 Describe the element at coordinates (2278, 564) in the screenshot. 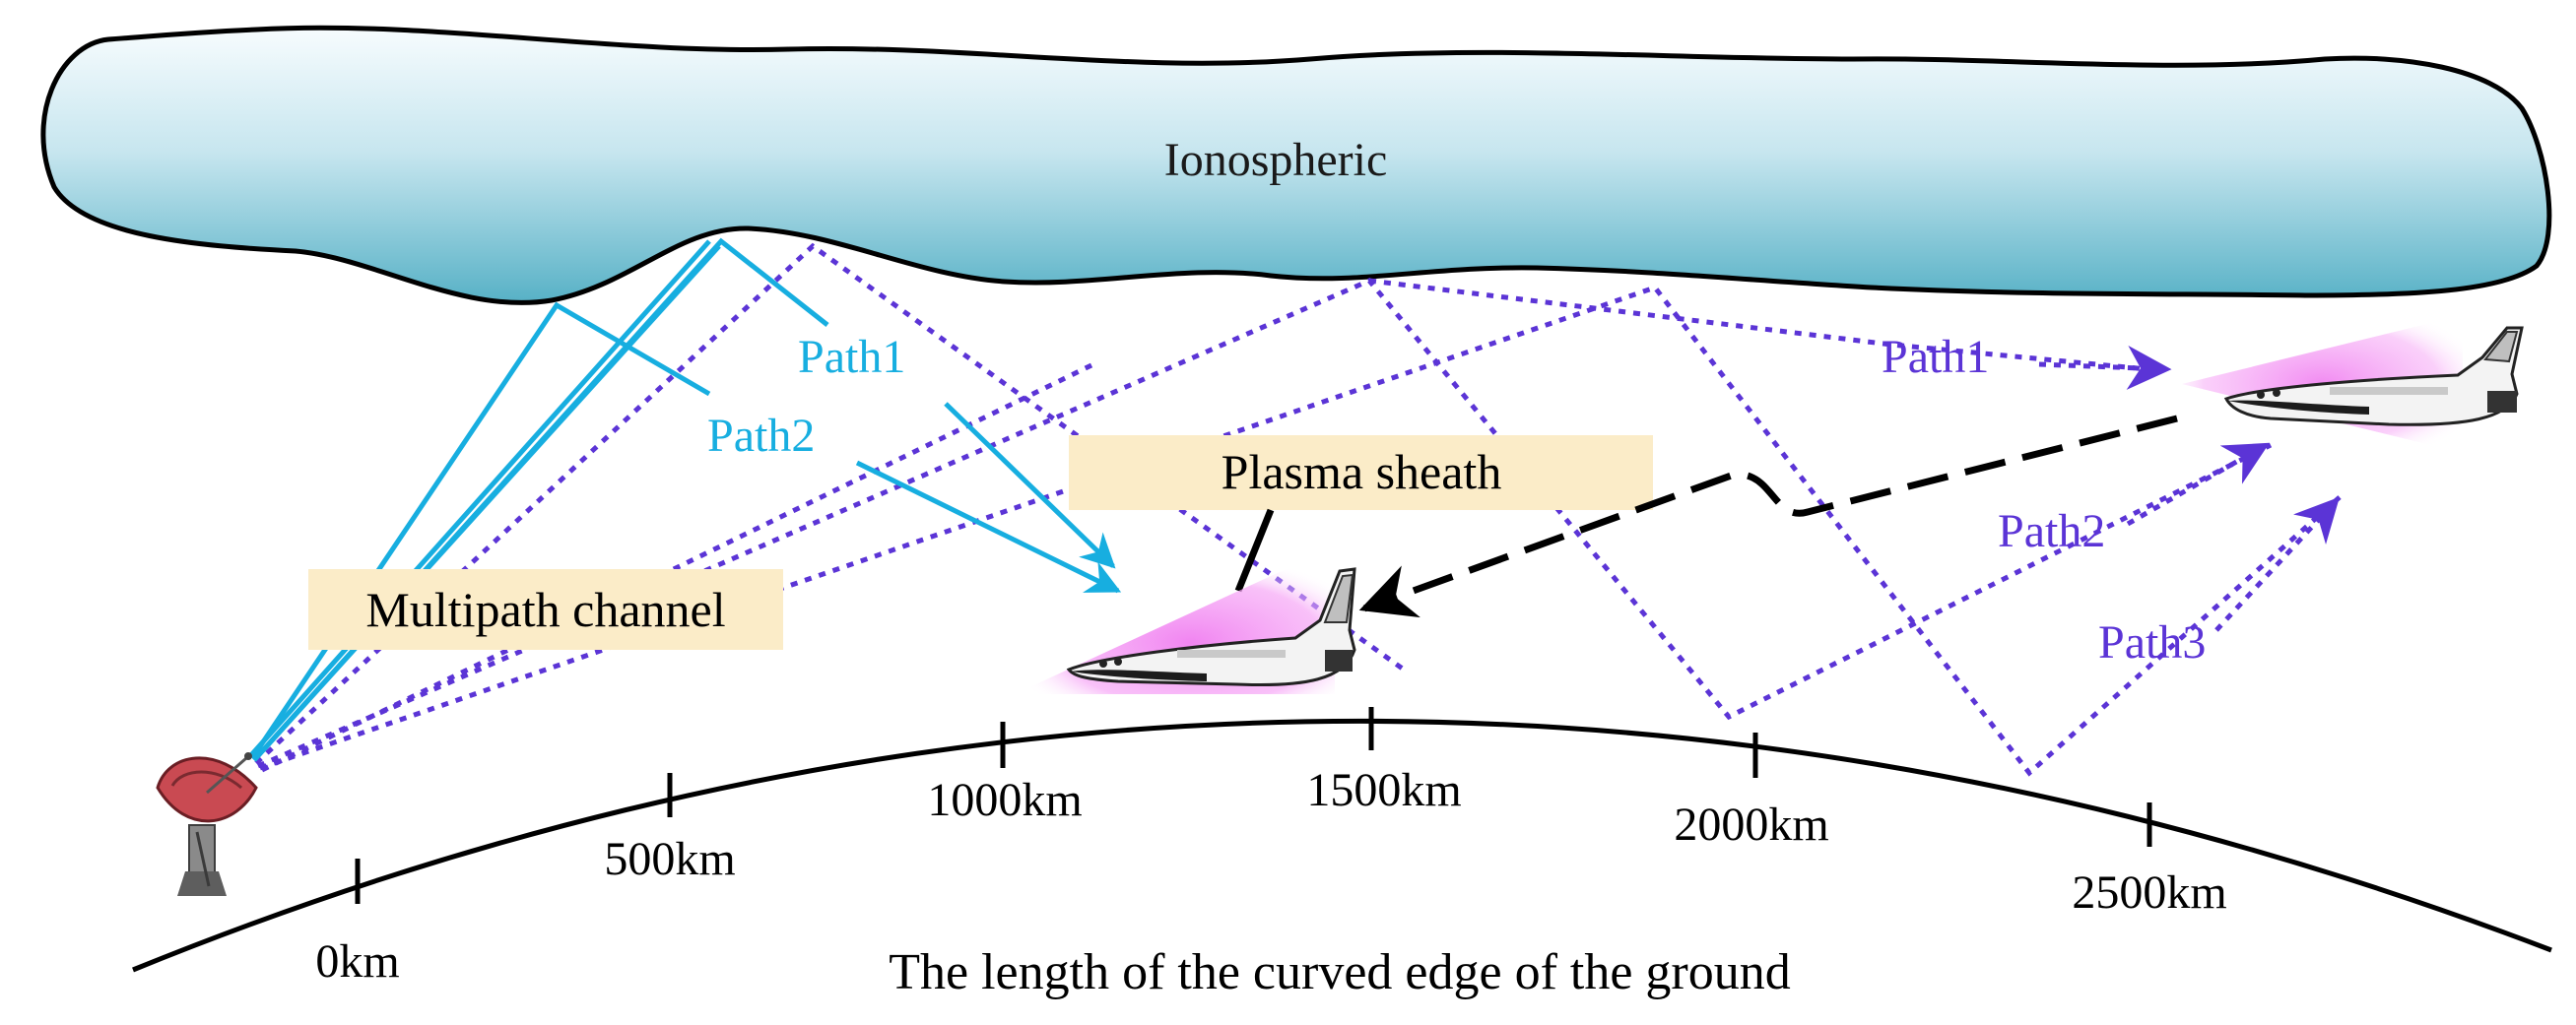

I see `far-path3-arrow` at that location.